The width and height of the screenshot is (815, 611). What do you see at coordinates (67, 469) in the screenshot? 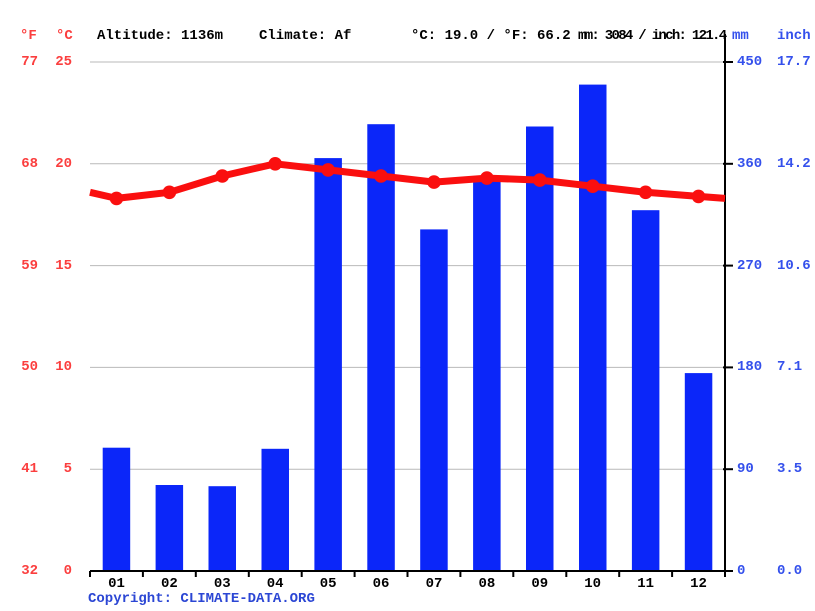
I see `celsius-tick-label: 5` at bounding box center [67, 469].